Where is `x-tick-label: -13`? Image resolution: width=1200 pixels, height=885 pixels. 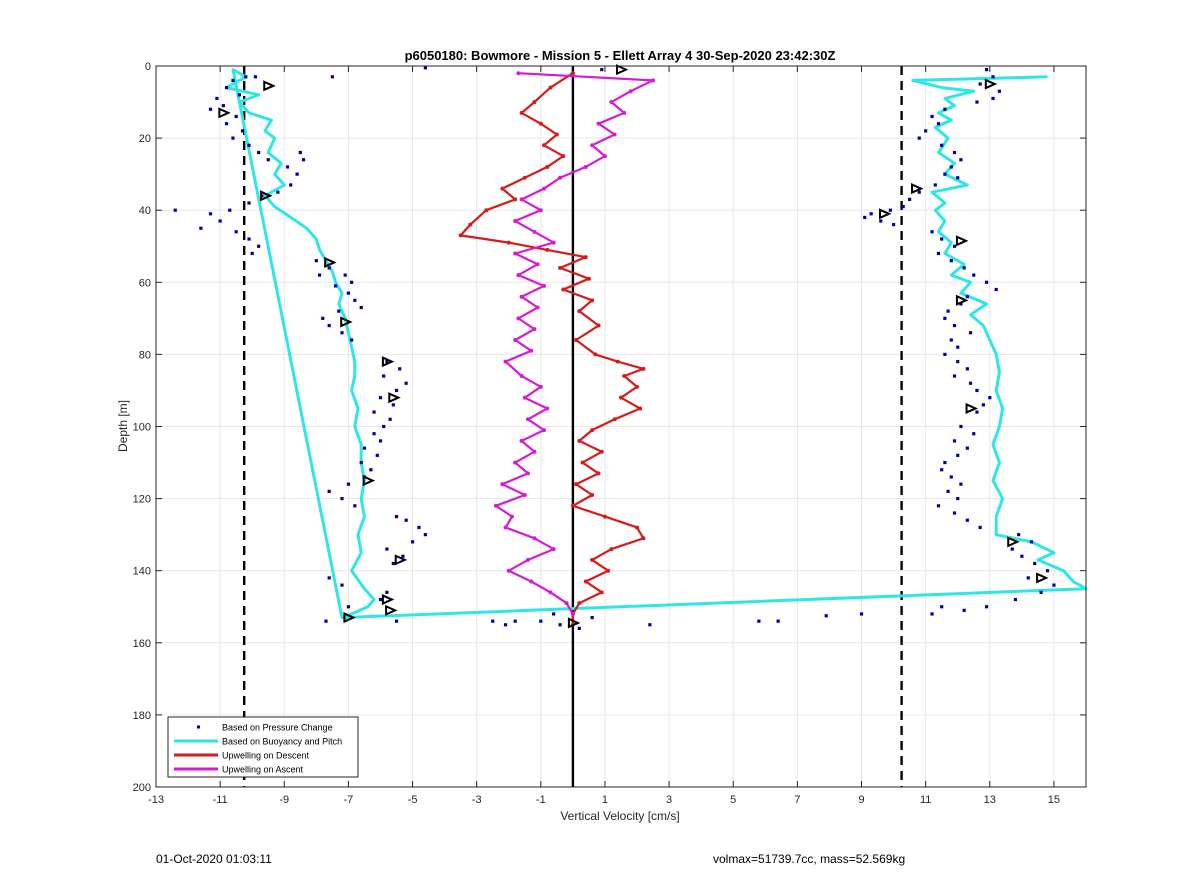 x-tick-label: -13 is located at coordinates (156, 800).